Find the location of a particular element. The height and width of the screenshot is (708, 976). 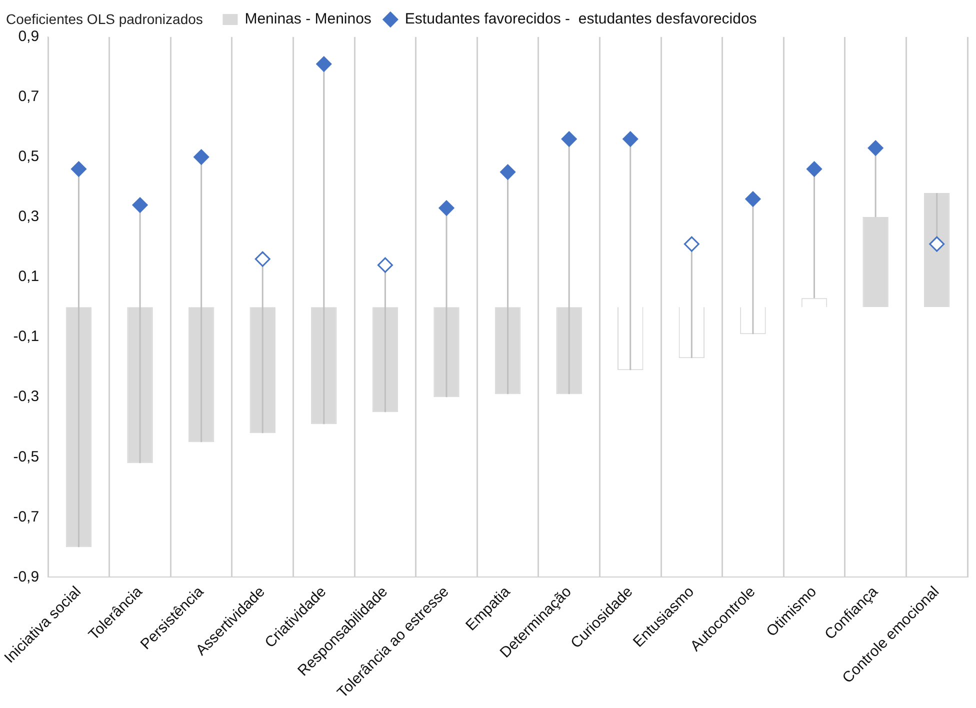

y-tick-label: 0,5 is located at coordinates (29, 157).